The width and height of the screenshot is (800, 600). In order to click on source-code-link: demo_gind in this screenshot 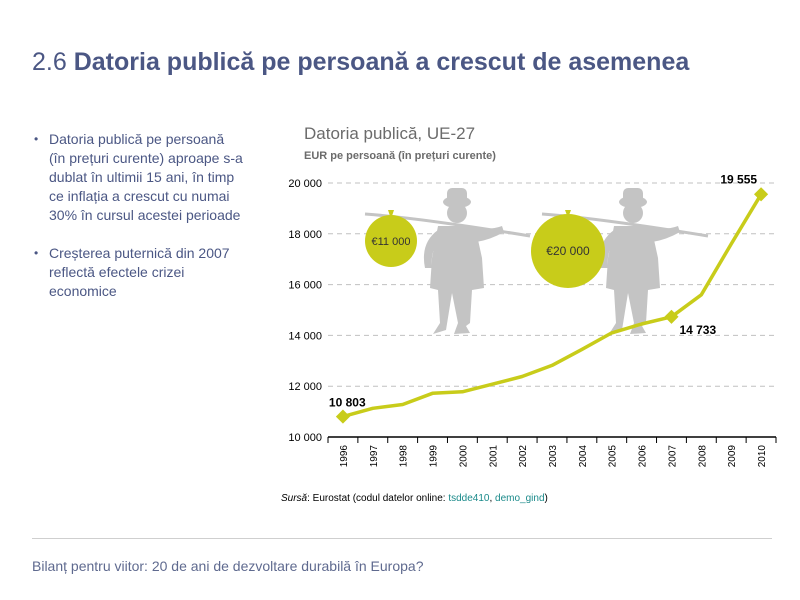, I will do `click(520, 498)`.